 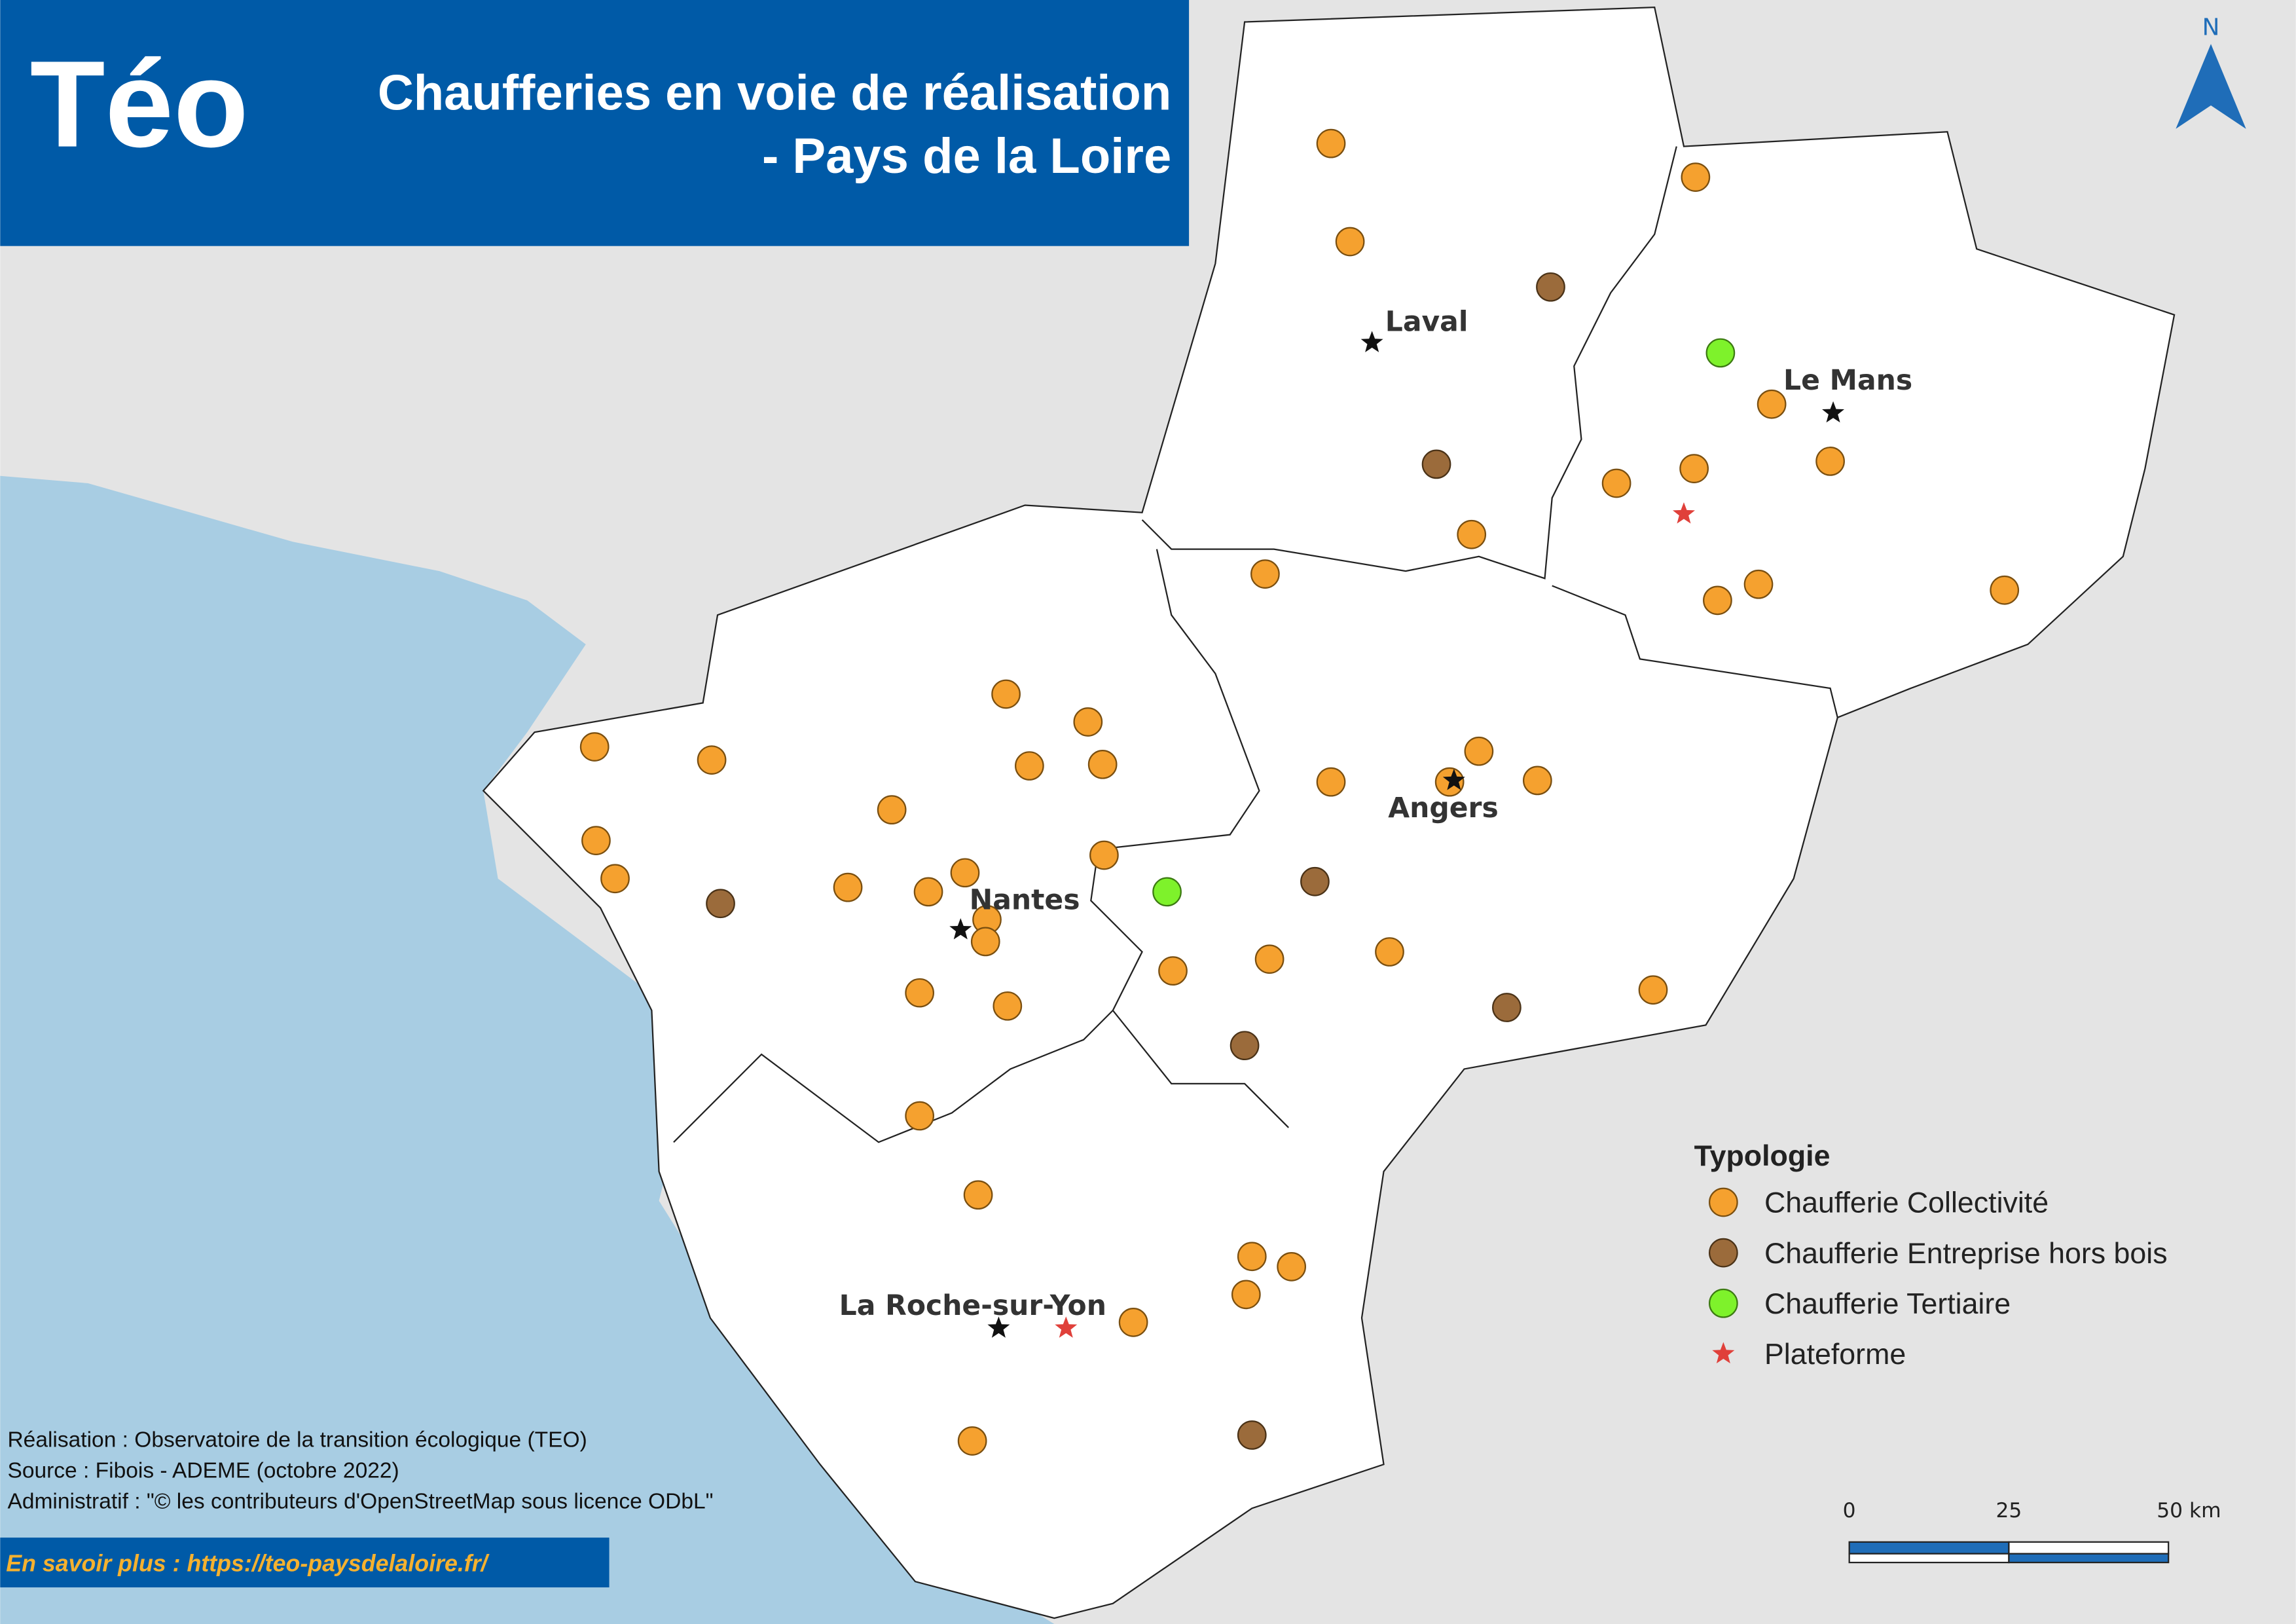 What do you see at coordinates (1762, 1156) in the screenshot?
I see `legend-title: Typologie` at bounding box center [1762, 1156].